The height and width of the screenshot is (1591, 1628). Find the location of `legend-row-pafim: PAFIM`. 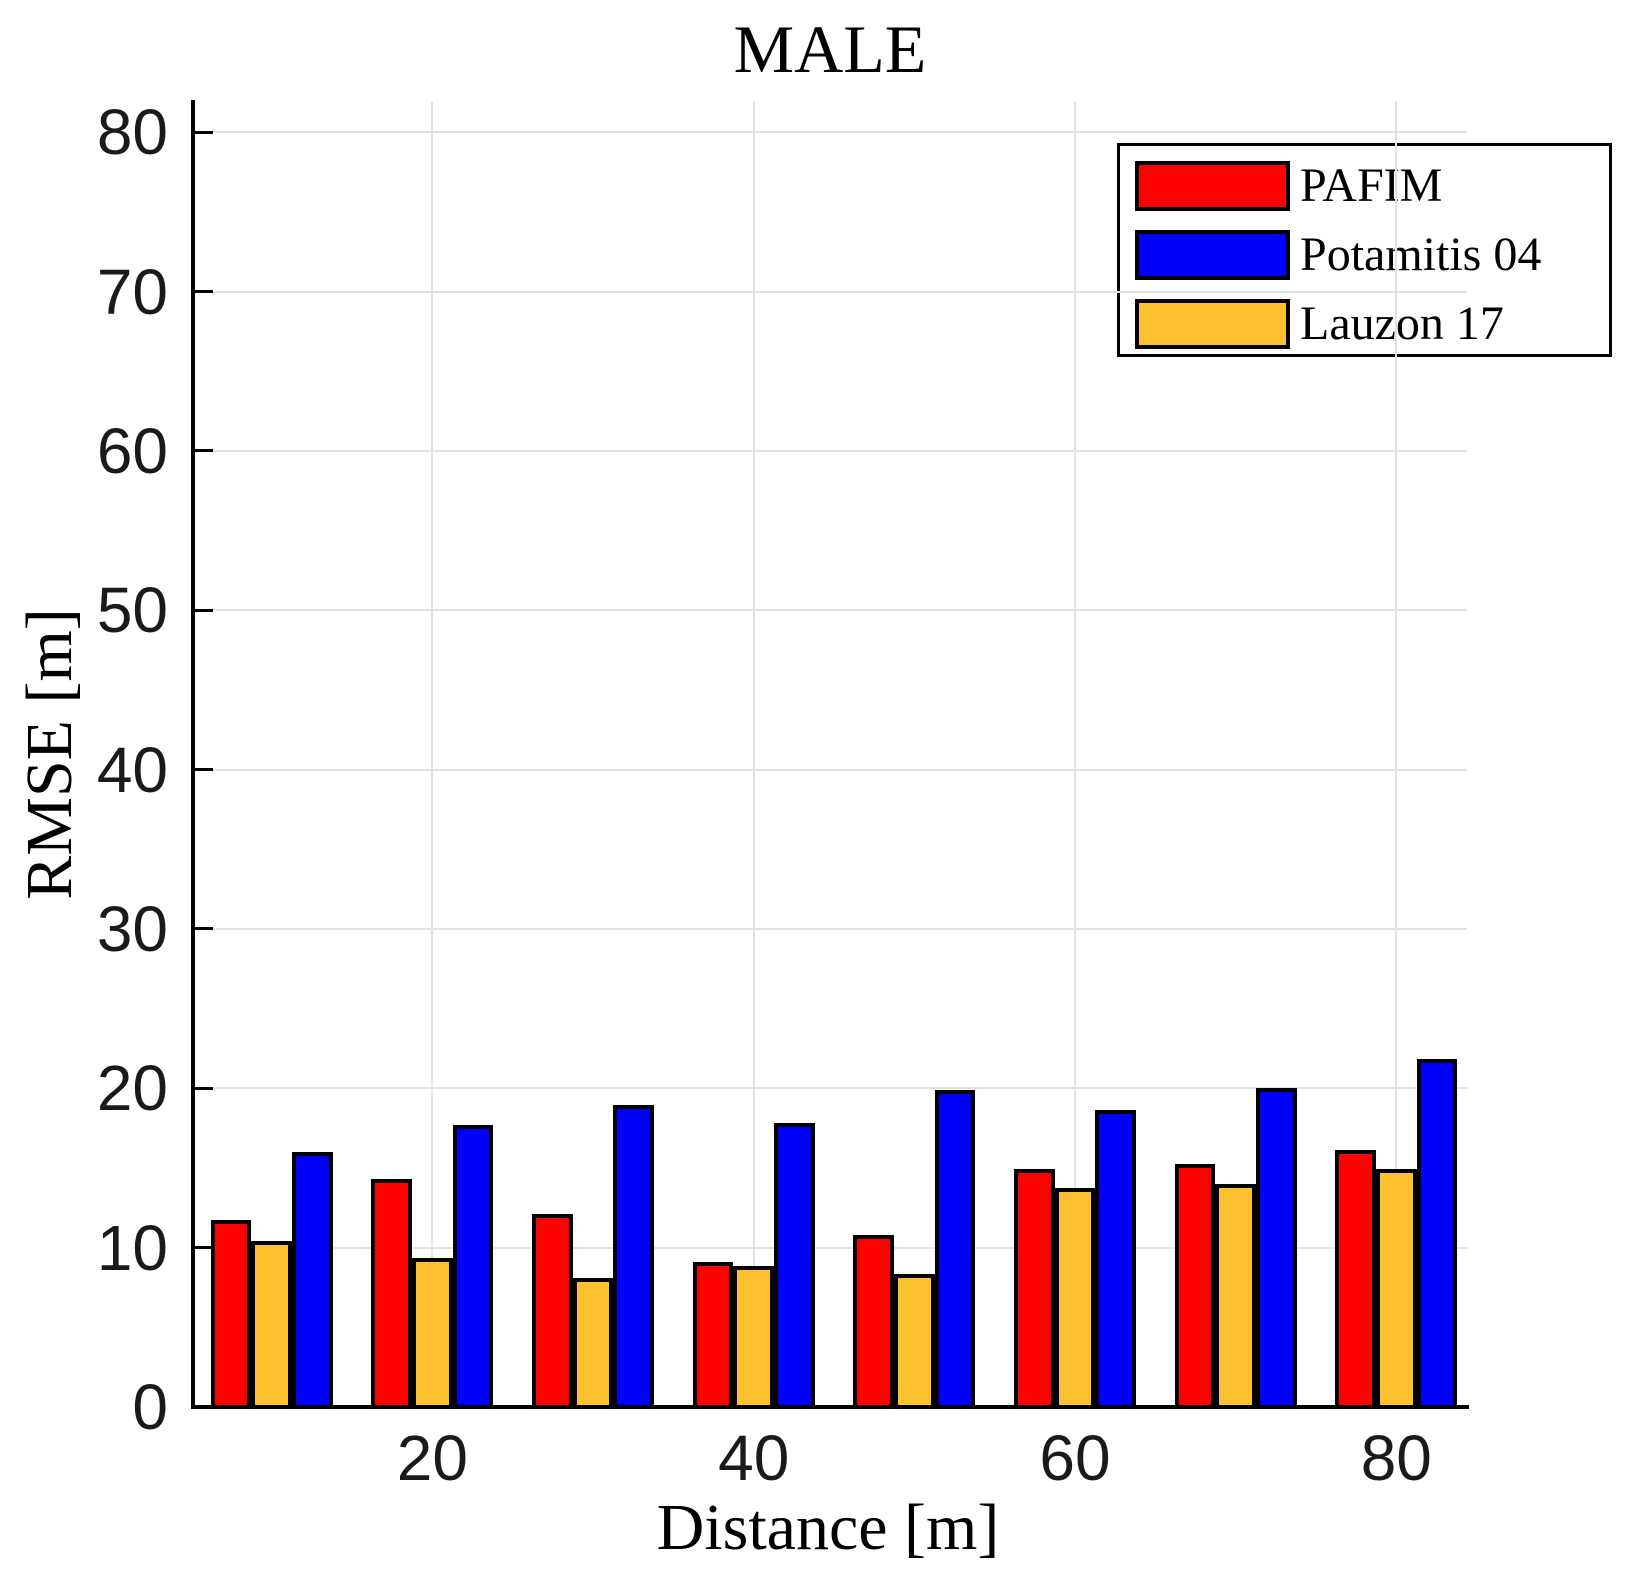

legend-row-pafim: PAFIM is located at coordinates (1364, 185).